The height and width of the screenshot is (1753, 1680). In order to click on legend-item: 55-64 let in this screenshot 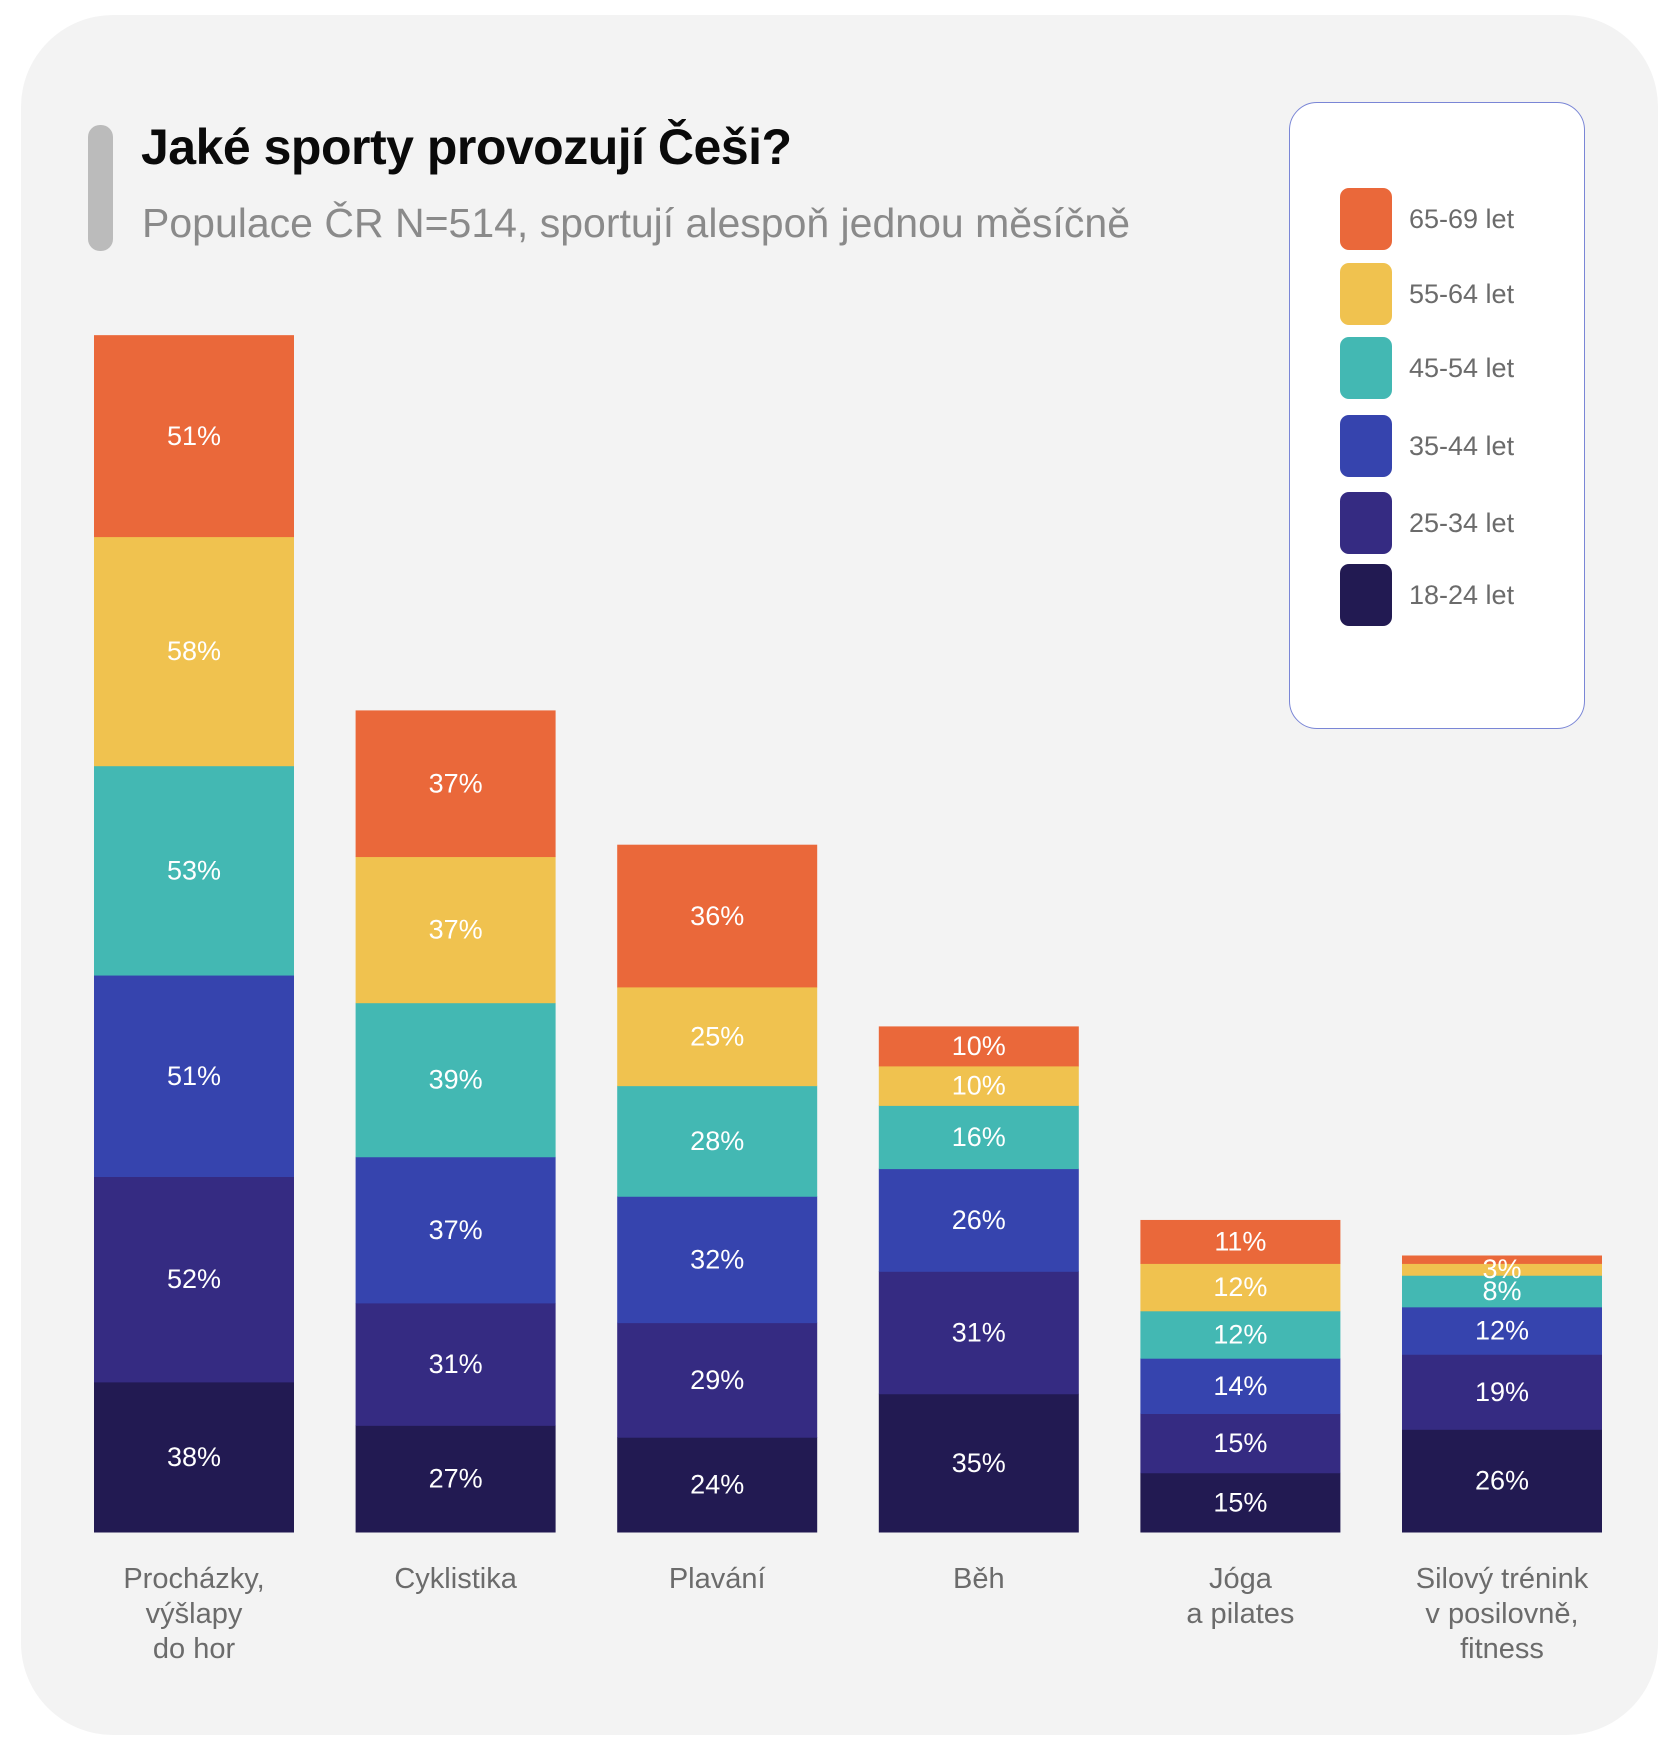, I will do `click(1427, 294)`.